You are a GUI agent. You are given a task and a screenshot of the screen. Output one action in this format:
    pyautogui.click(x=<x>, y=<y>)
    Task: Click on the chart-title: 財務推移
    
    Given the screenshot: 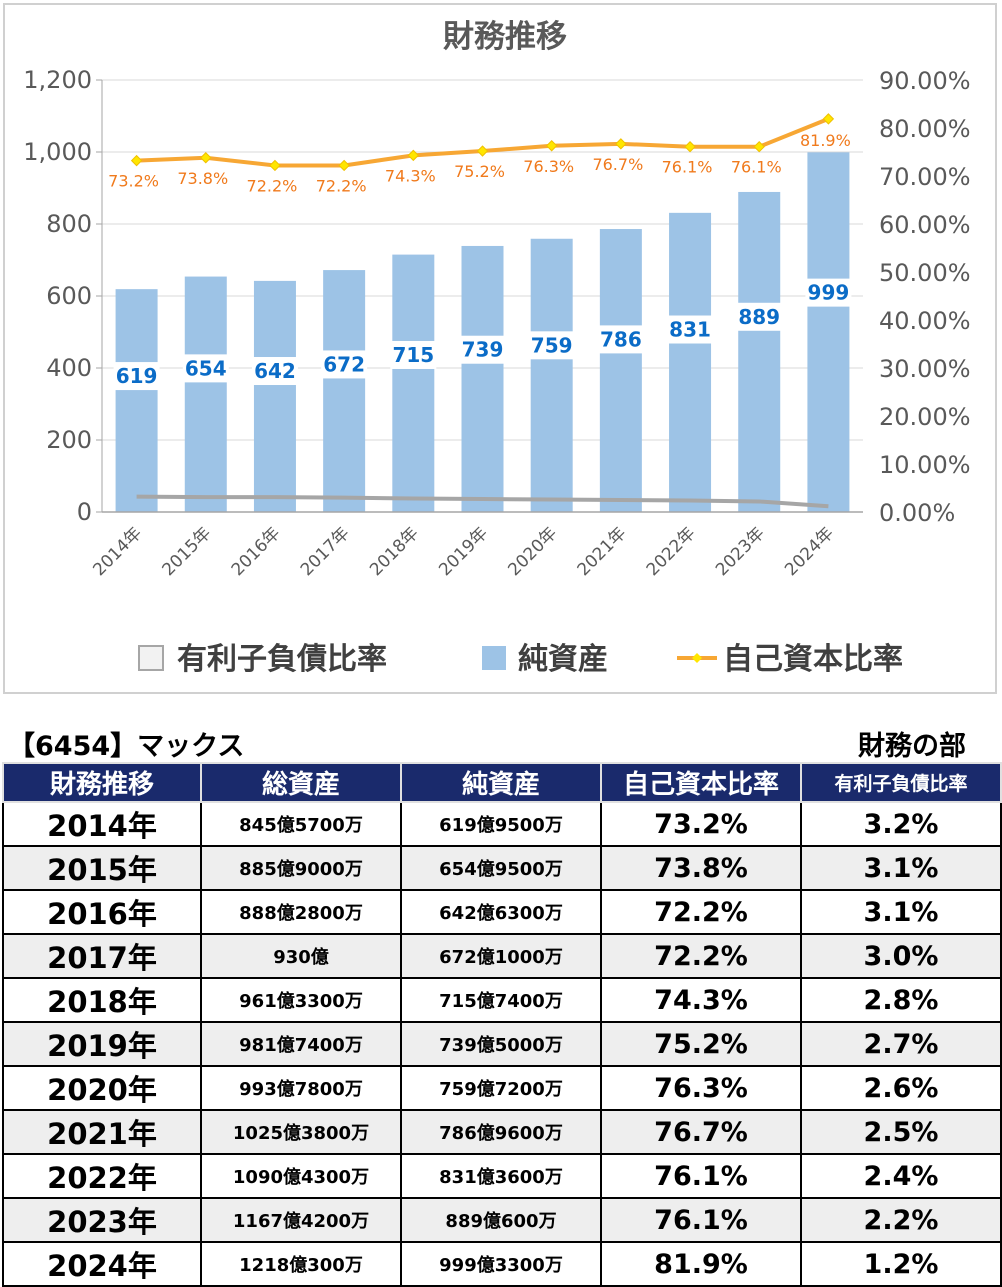 What is the action you would take?
    pyautogui.click(x=505, y=37)
    